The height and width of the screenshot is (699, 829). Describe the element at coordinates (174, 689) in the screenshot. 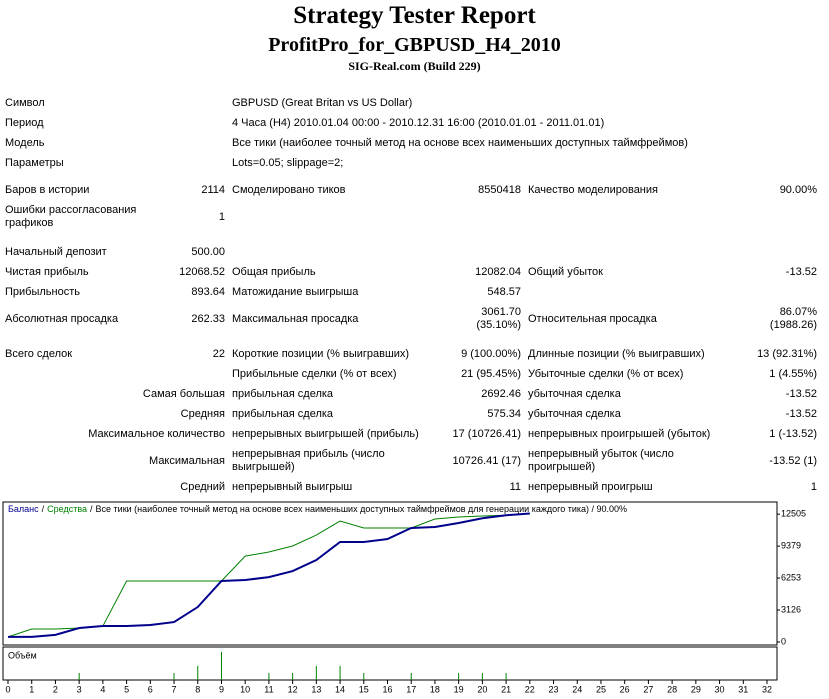

I see `x-tick-label: 7` at that location.